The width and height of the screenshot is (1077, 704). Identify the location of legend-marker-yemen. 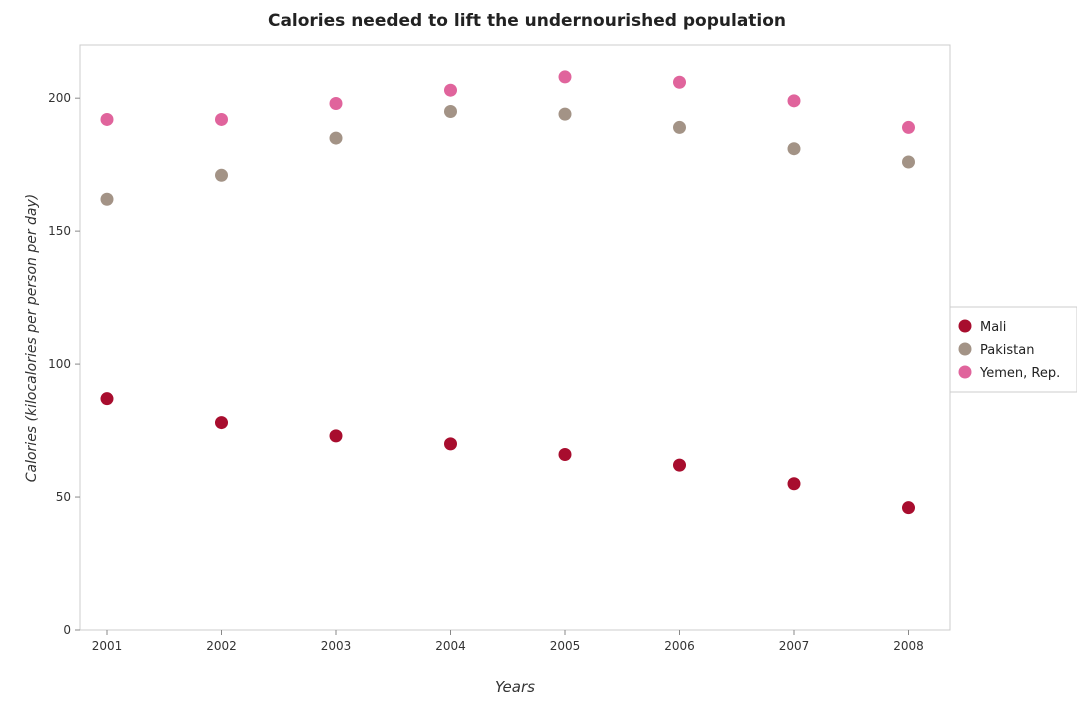
(965, 372).